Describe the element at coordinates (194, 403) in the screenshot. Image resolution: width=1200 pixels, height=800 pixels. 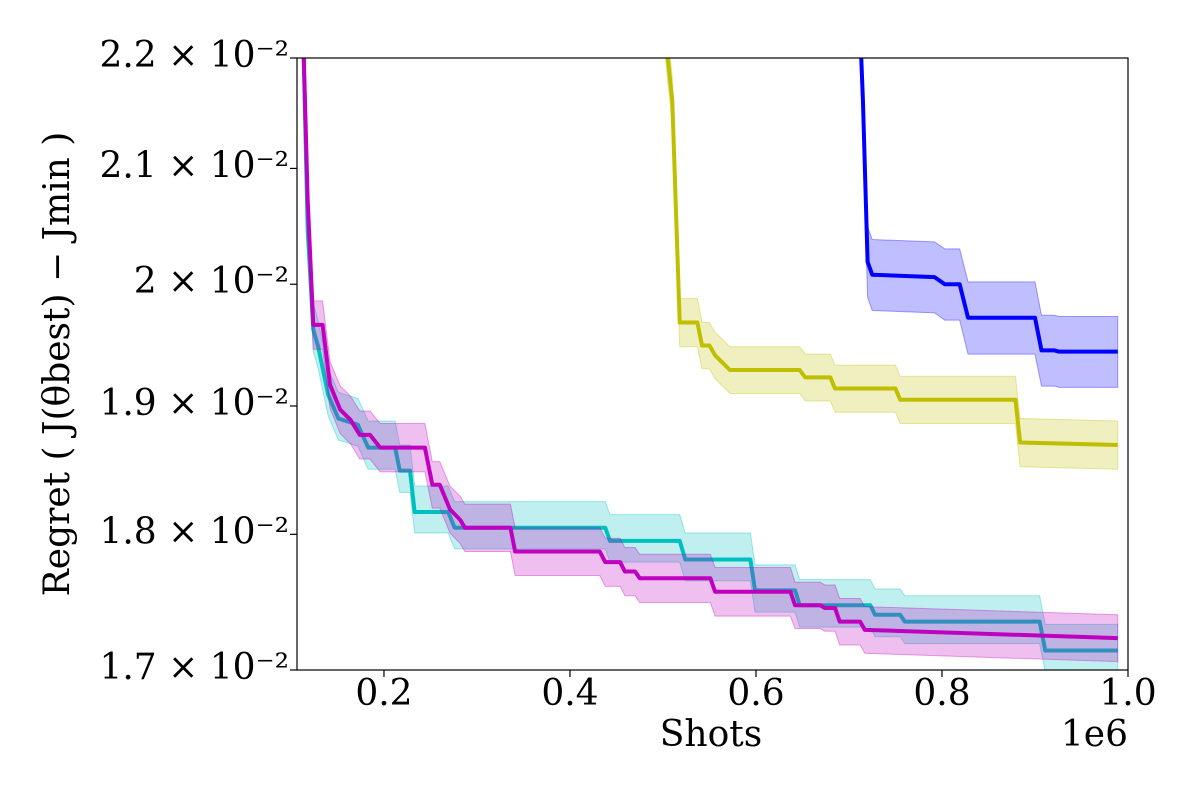
I see `y-tick-label: 1.9 × 10⁻²` at that location.